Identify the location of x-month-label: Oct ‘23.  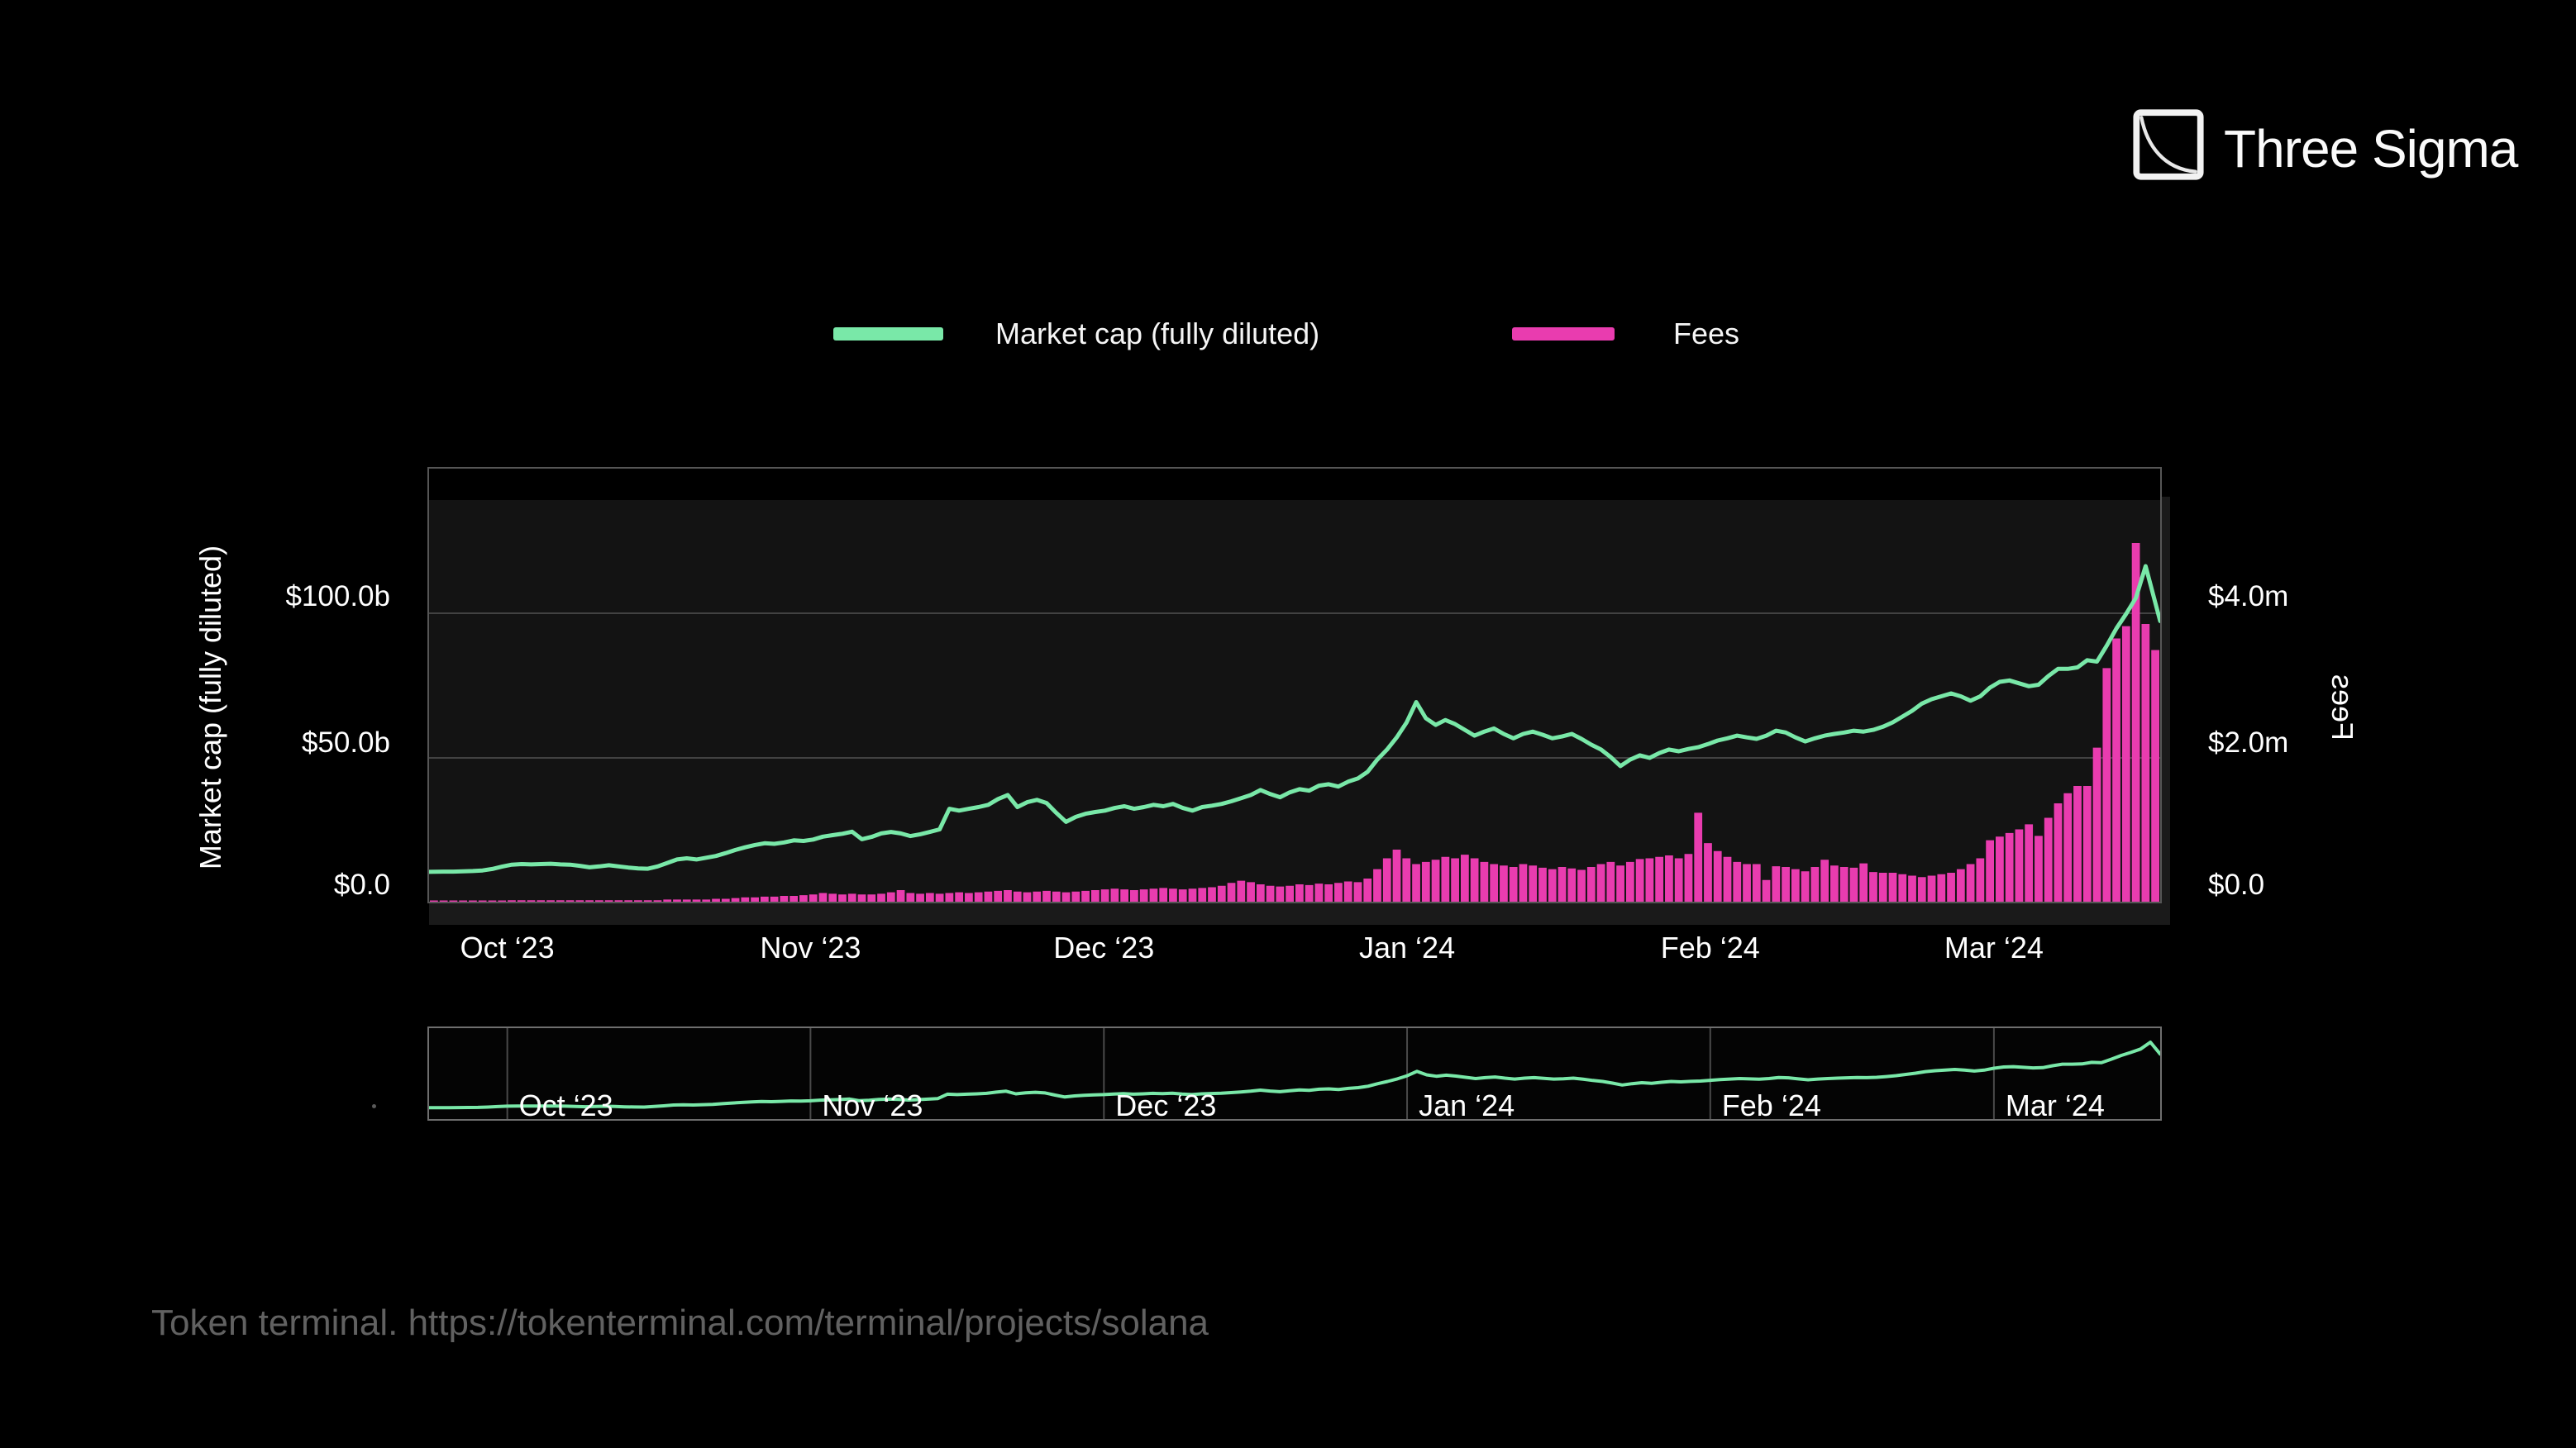
(507, 948).